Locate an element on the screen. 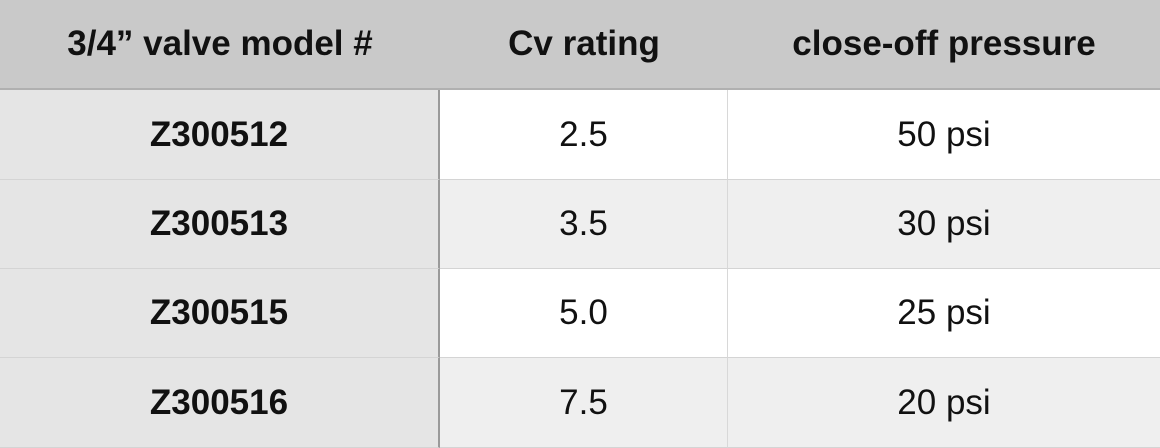  data-cell: 7.5 is located at coordinates (584, 403).